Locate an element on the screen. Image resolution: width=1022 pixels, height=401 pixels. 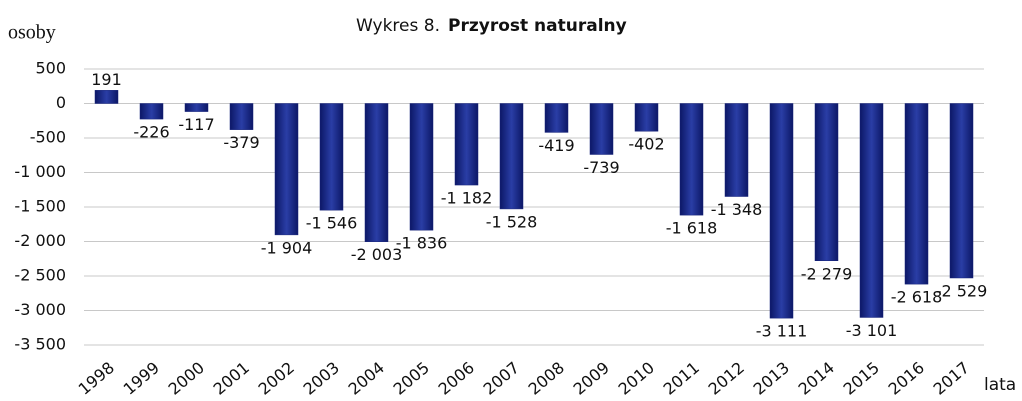
value-label: -1 528 is located at coordinates (512, 221).